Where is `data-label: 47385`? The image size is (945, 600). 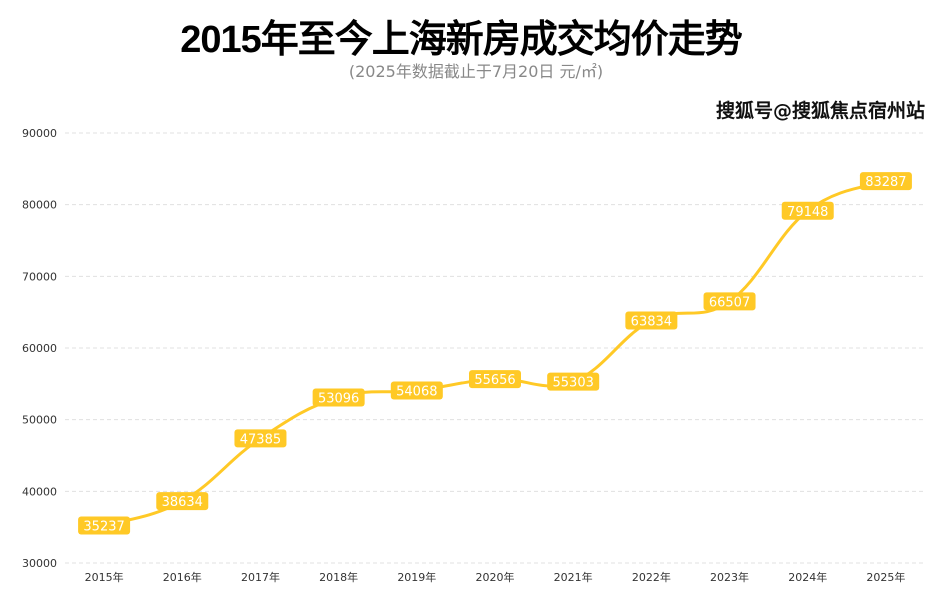 data-label: 47385 is located at coordinates (260, 439).